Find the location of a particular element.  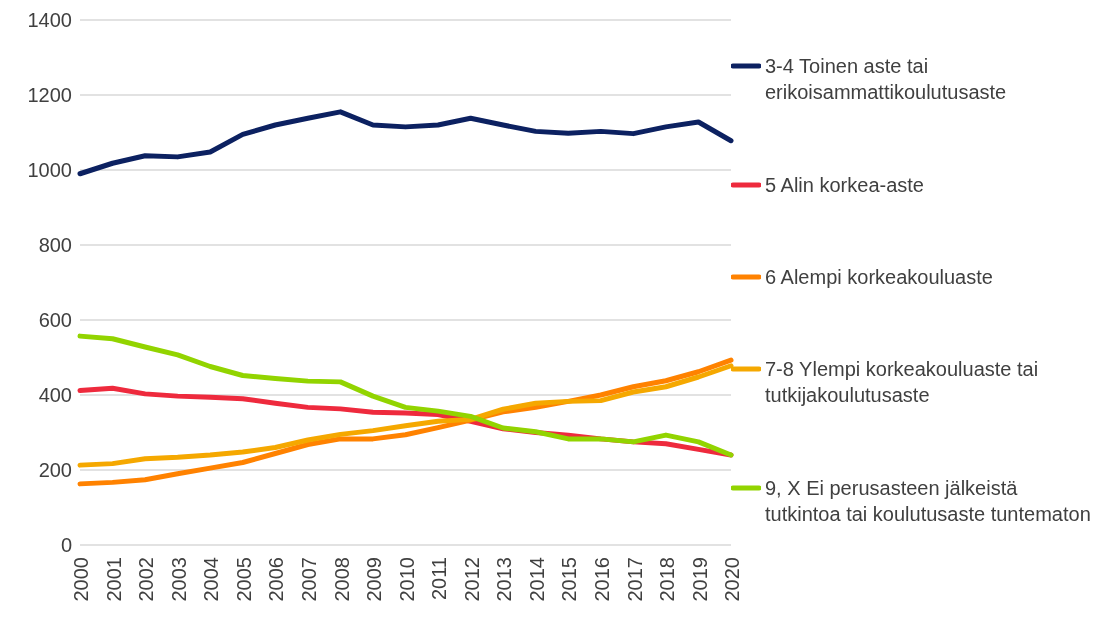

legend-label: 9, X Ei perusasteen jälkeistä tutkintoa tai koulutusaste tuntematon is located at coordinates (928, 501).